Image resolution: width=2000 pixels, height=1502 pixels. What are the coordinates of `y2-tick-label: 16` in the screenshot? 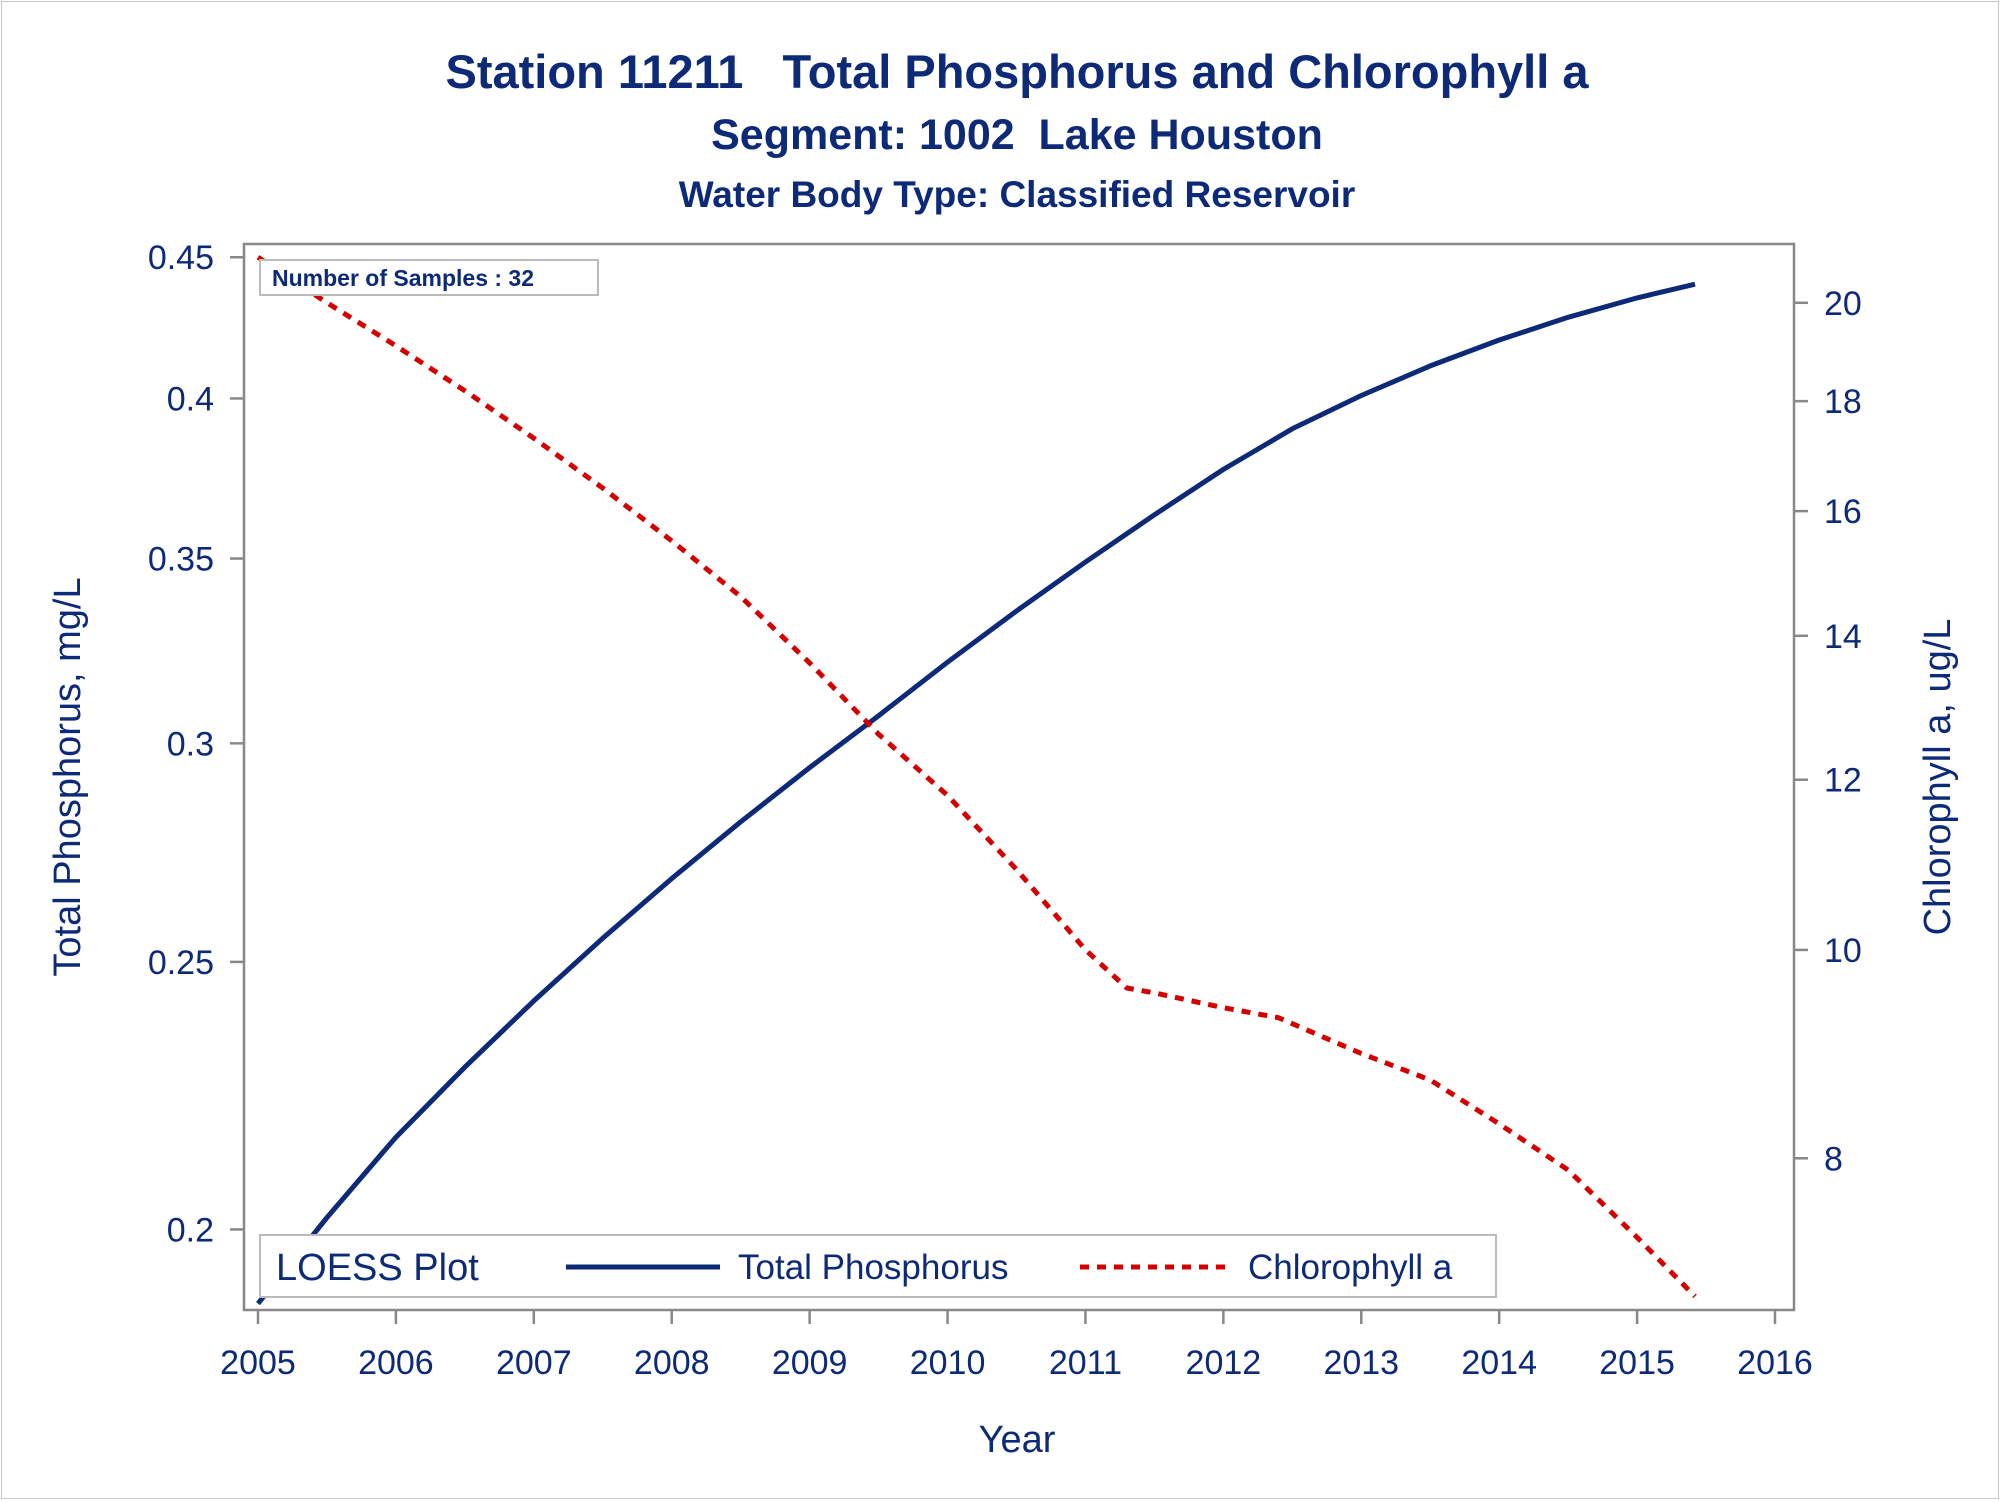 It's located at (1843, 512).